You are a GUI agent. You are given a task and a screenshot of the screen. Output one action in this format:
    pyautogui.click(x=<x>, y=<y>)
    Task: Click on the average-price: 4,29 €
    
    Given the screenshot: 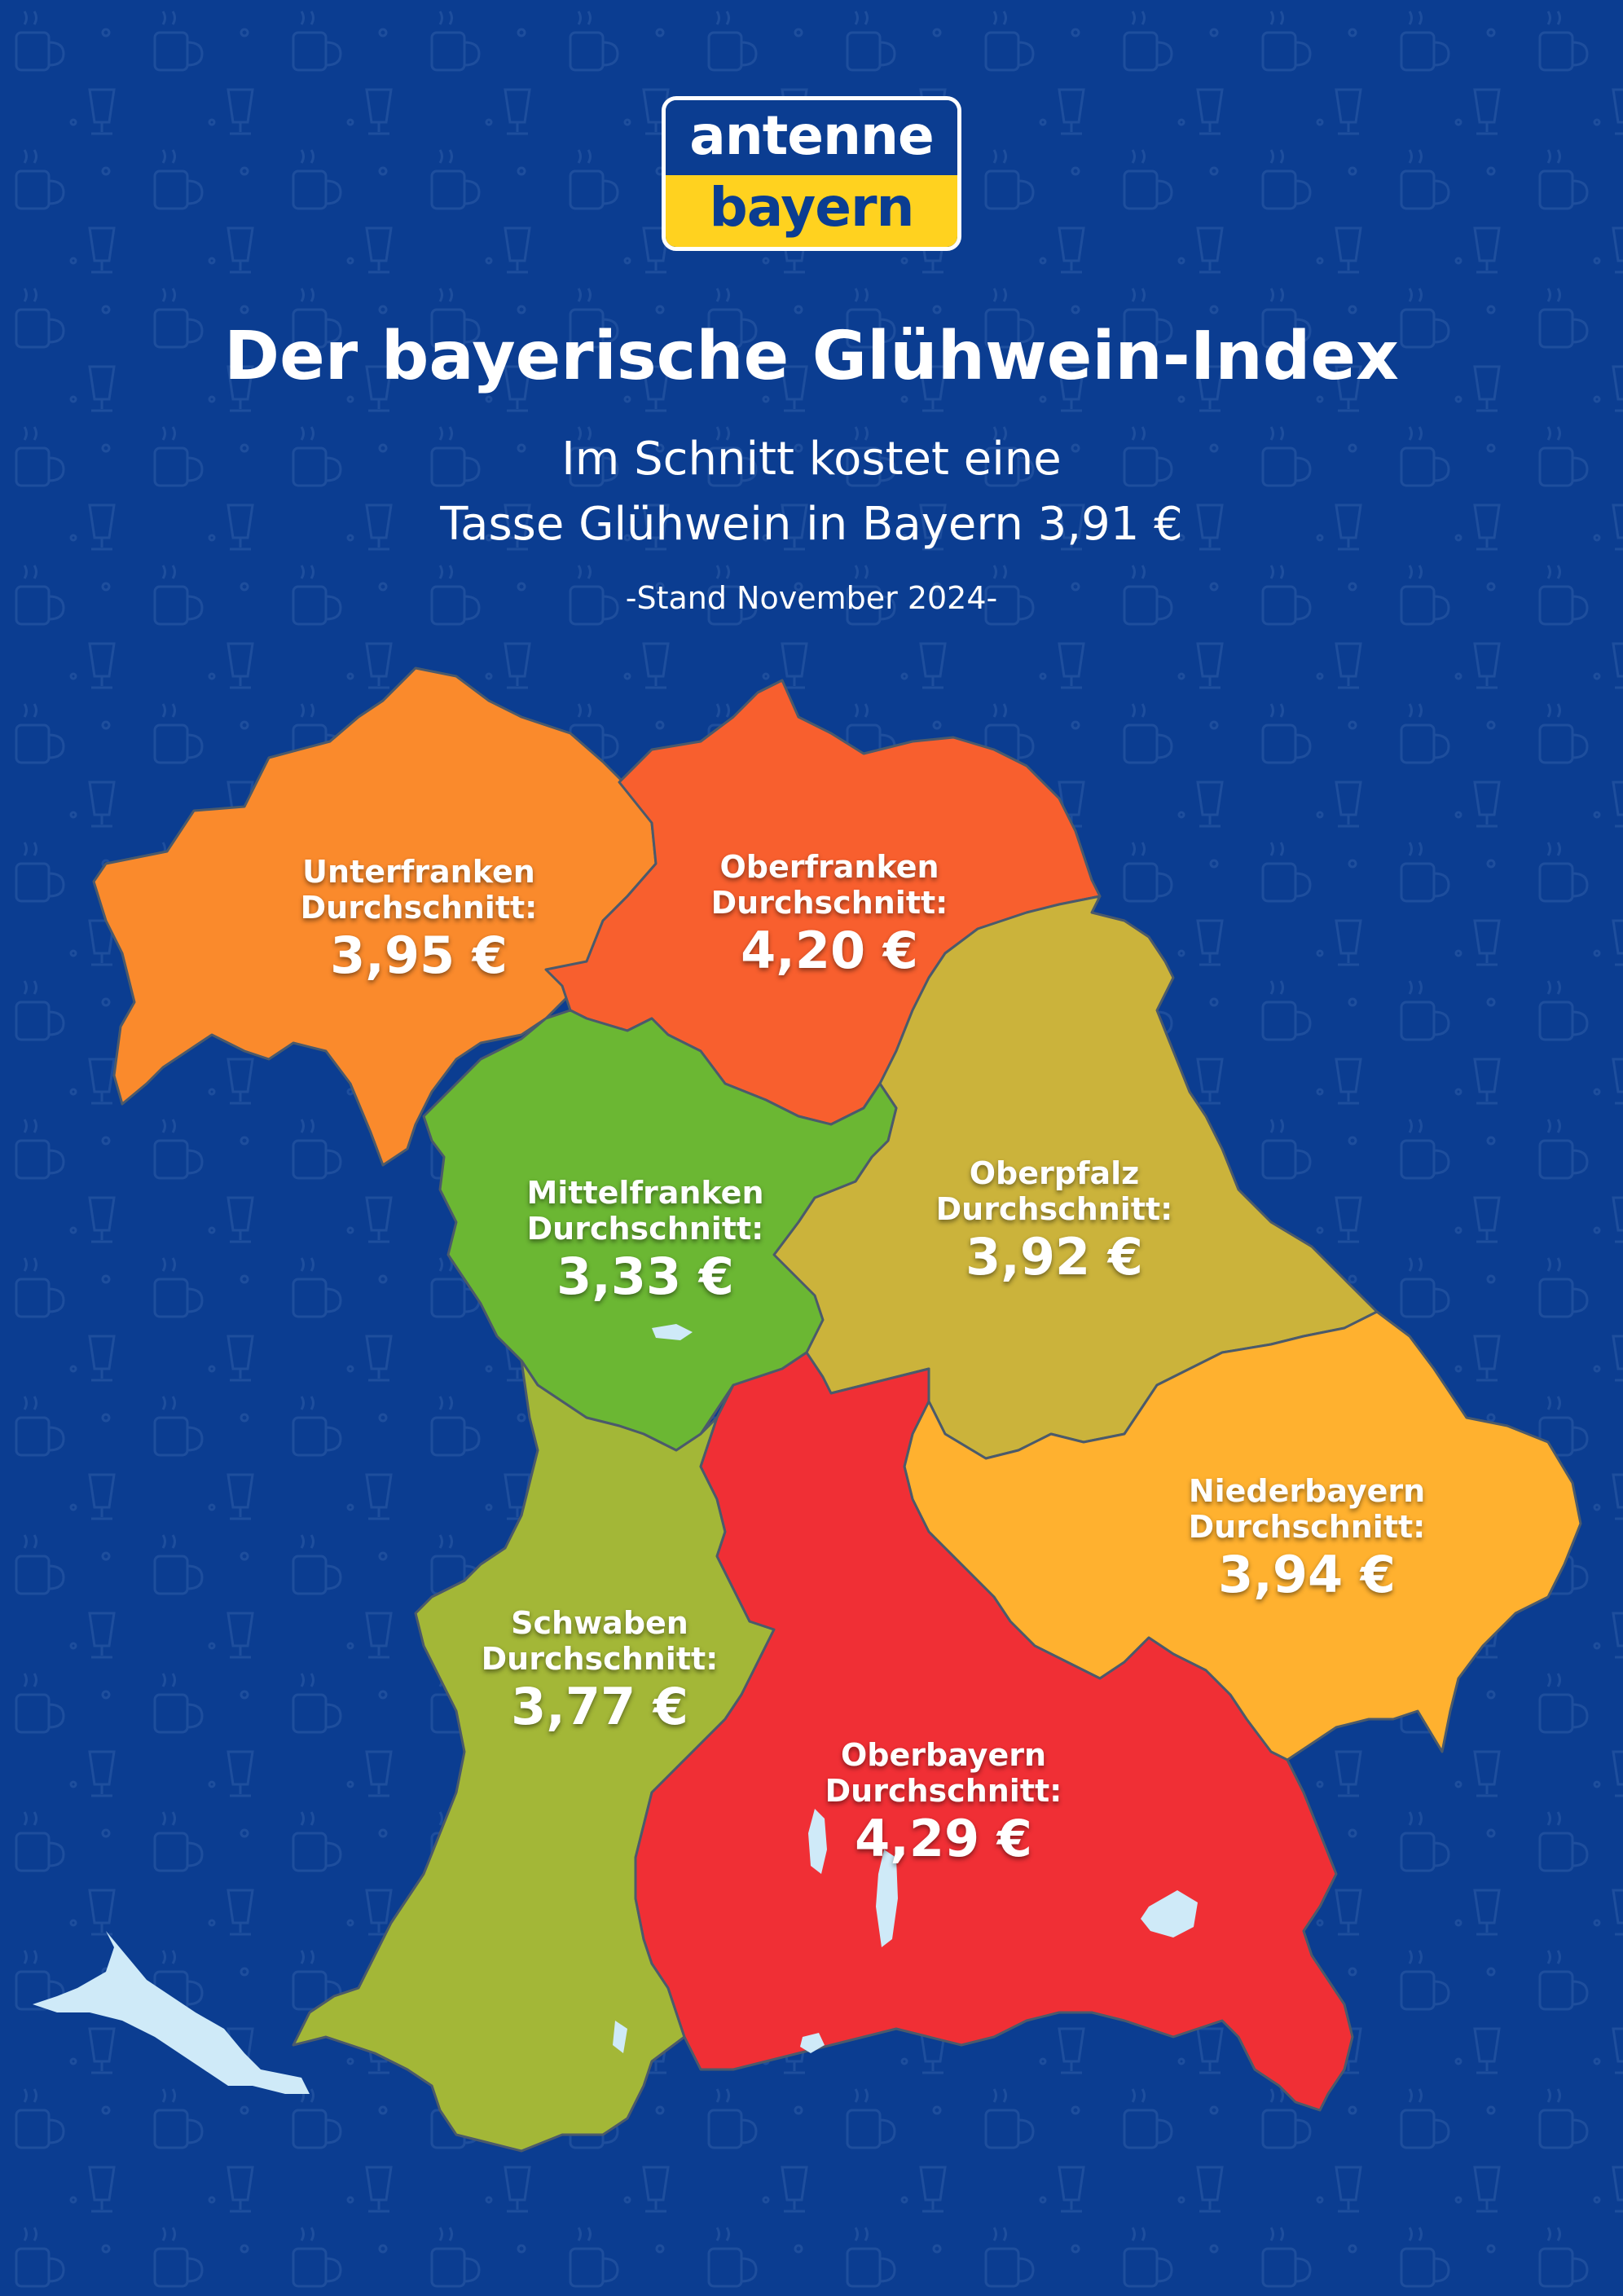 What is the action you would take?
    pyautogui.click(x=944, y=1838)
    